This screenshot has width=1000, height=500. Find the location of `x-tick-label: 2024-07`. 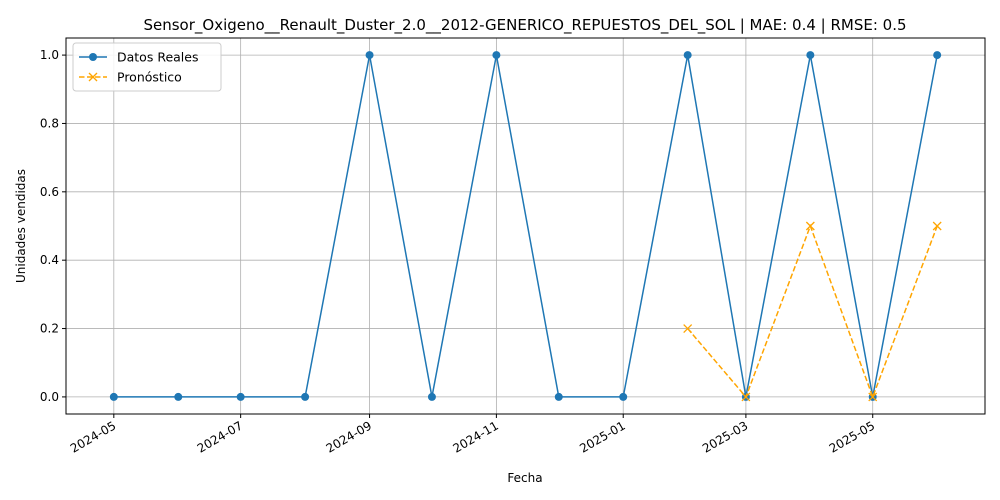

x-tick-label: 2024-07 is located at coordinates (220, 436).